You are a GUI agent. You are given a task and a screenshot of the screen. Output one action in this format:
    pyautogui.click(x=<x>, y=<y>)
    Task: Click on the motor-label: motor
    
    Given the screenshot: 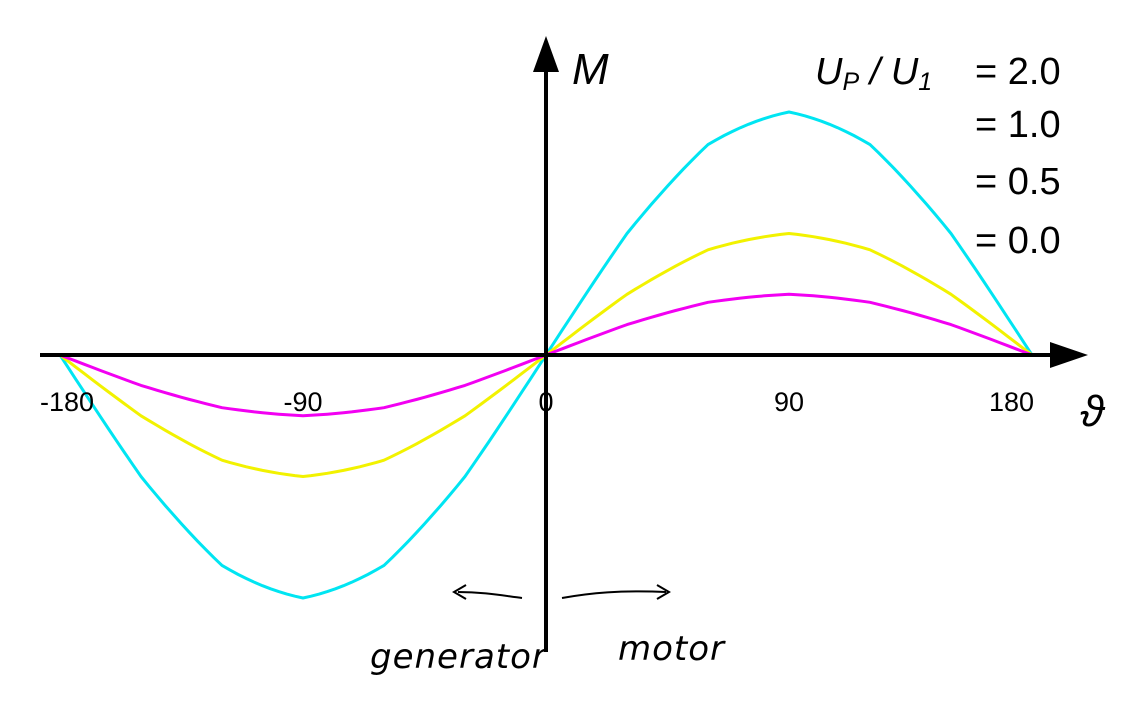 What is the action you would take?
    pyautogui.click(x=672, y=649)
    